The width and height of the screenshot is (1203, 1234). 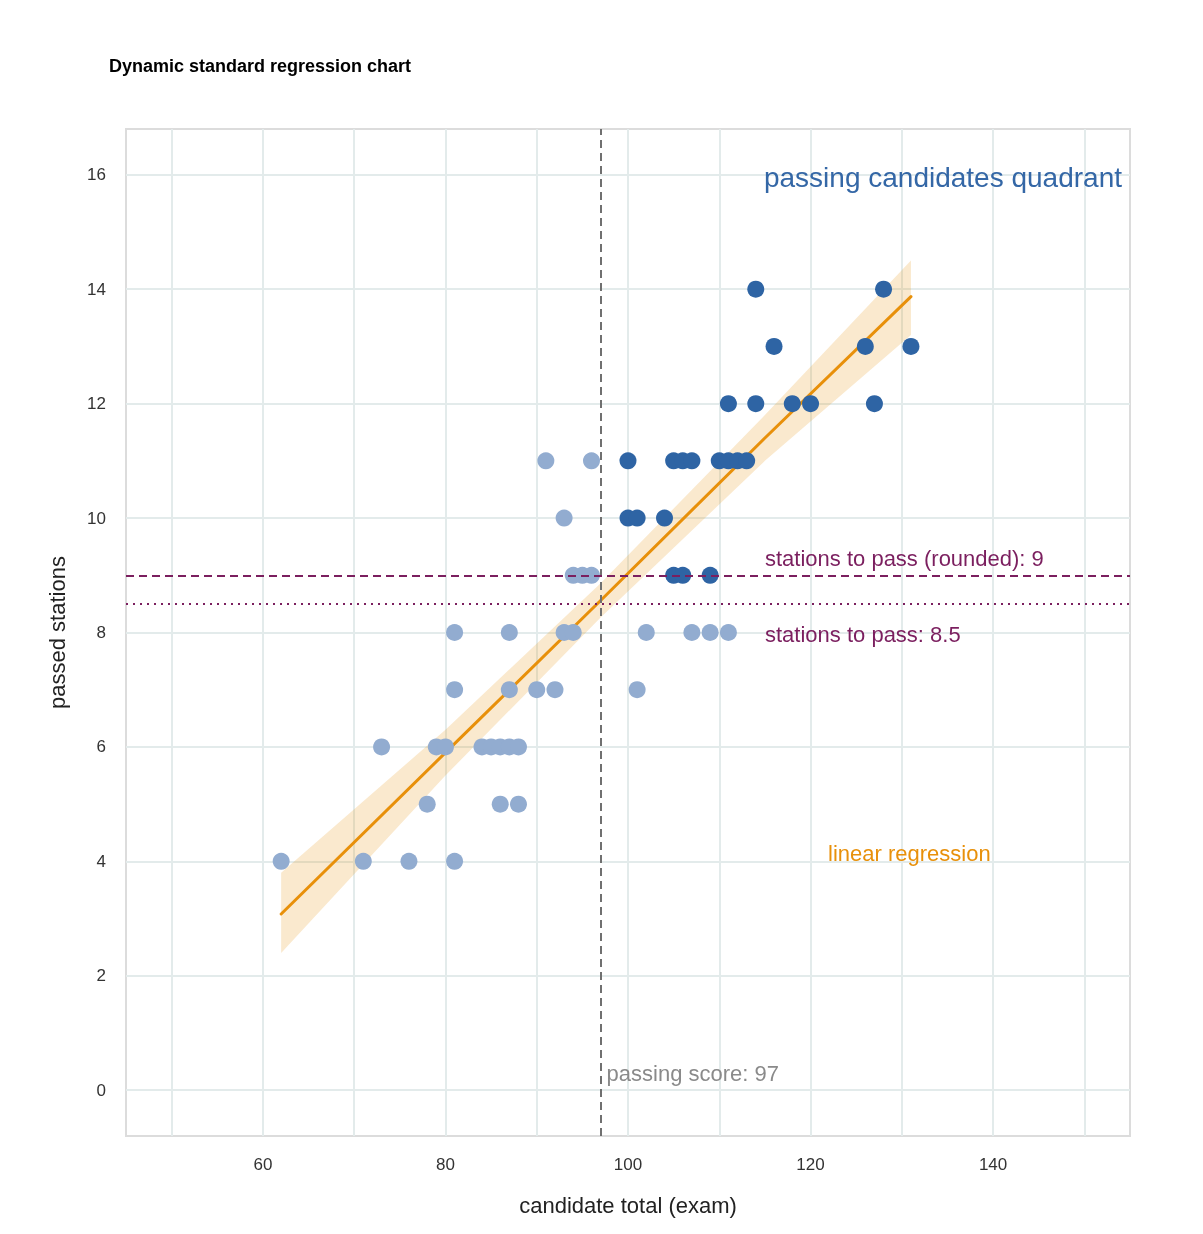 I want to click on ref-line-label: passing score: 97, so click(x=693, y=1073).